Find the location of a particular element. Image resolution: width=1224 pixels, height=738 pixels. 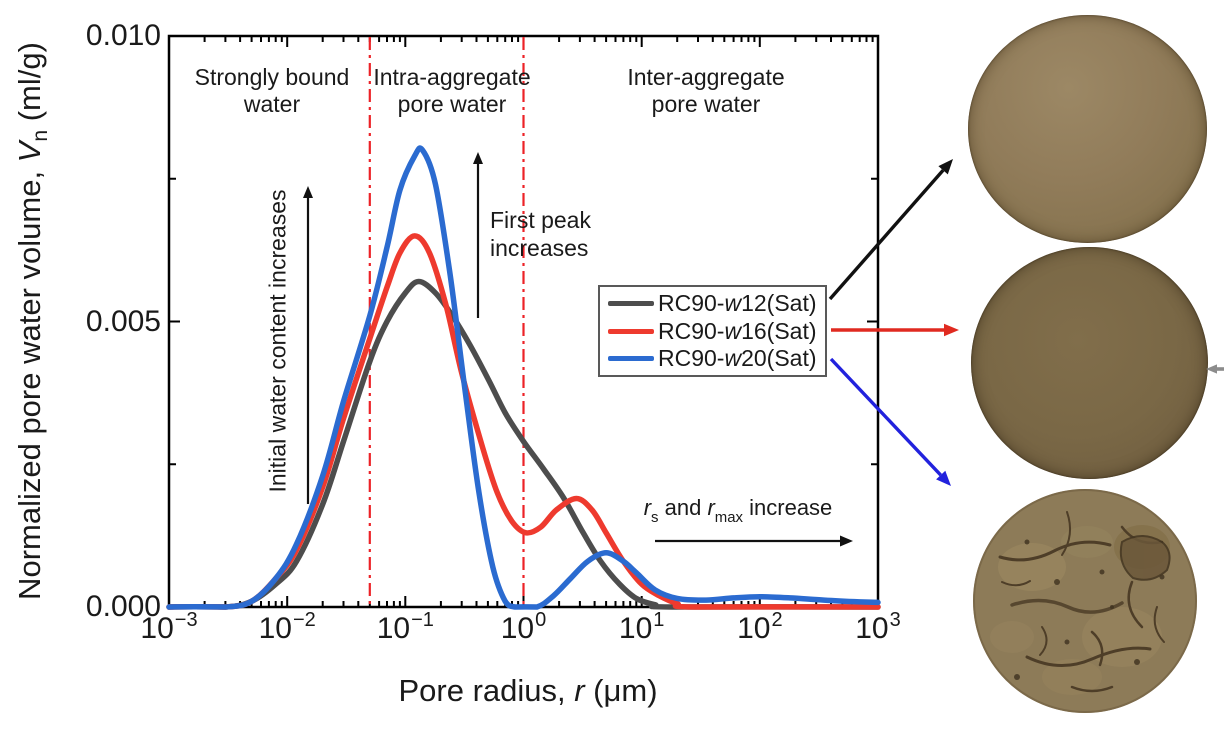

x-tick-label: 10³ is located at coordinates (878, 627).